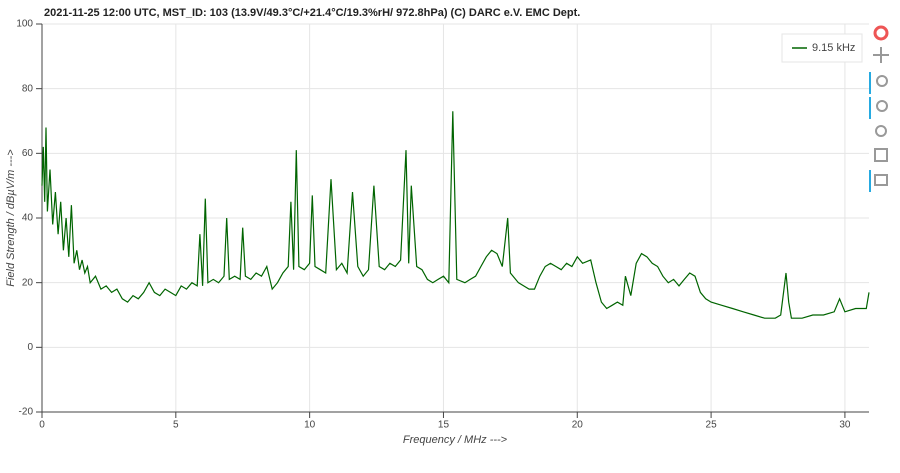 This screenshot has height=473, width=900. Describe the element at coordinates (24, 24) in the screenshot. I see `y-tick-label: 100` at that location.